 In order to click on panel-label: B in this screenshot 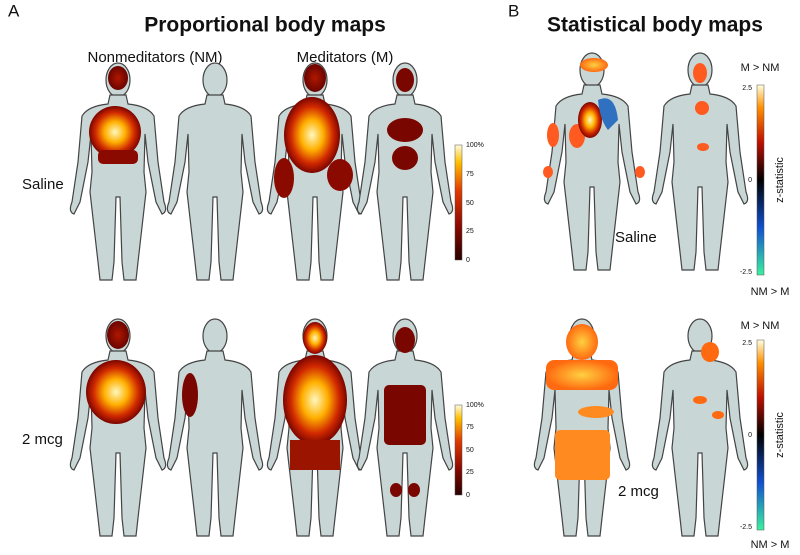, I will do `click(513, 10)`.